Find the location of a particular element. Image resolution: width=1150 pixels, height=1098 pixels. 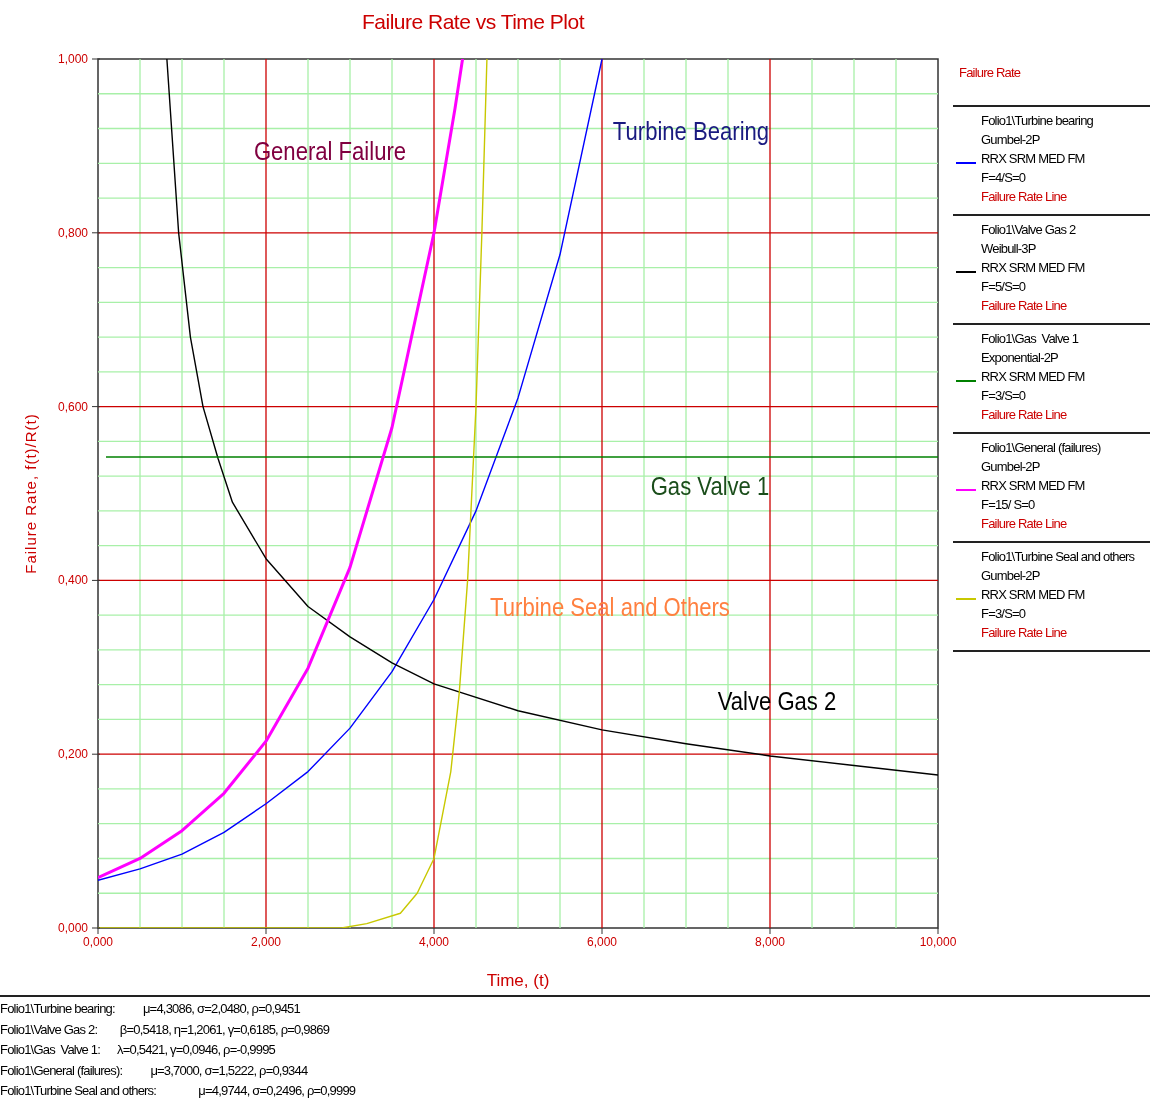

chart-title: Failure Rate vs Time Plot is located at coordinates (473, 22).